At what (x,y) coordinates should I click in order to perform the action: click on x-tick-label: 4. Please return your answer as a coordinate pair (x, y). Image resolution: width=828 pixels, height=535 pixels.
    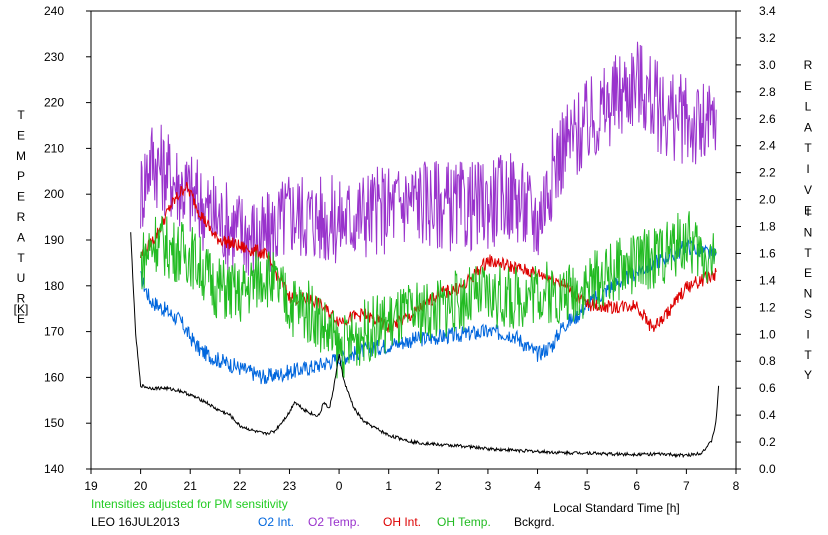
    Looking at the image, I should click on (537, 486).